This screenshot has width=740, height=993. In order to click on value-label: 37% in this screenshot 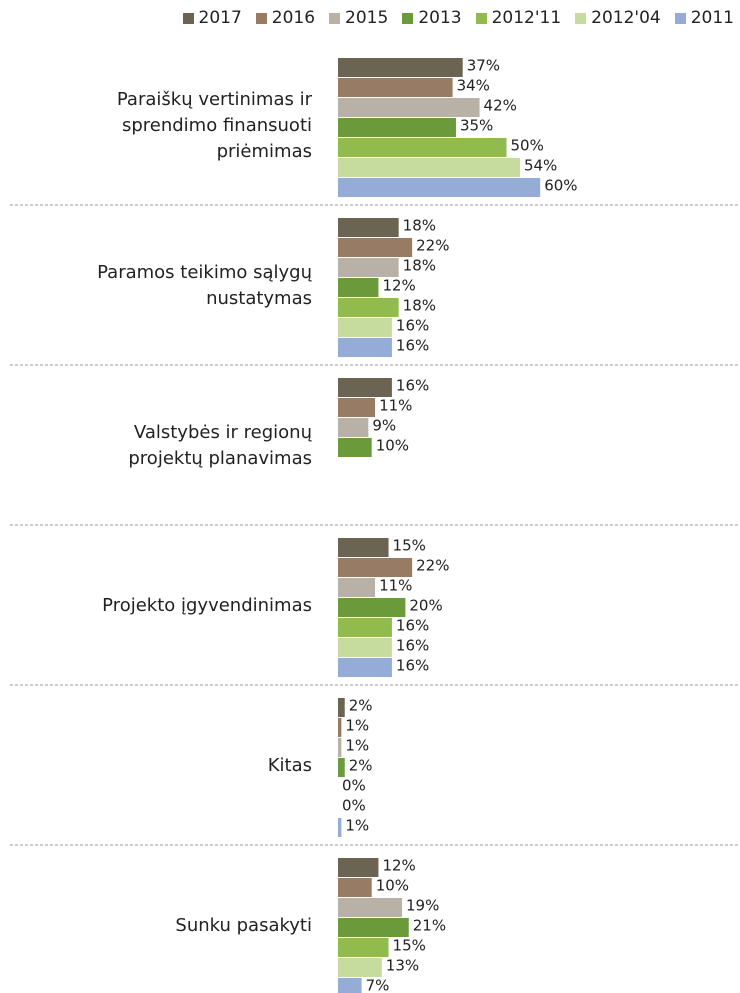, I will do `click(483, 66)`.